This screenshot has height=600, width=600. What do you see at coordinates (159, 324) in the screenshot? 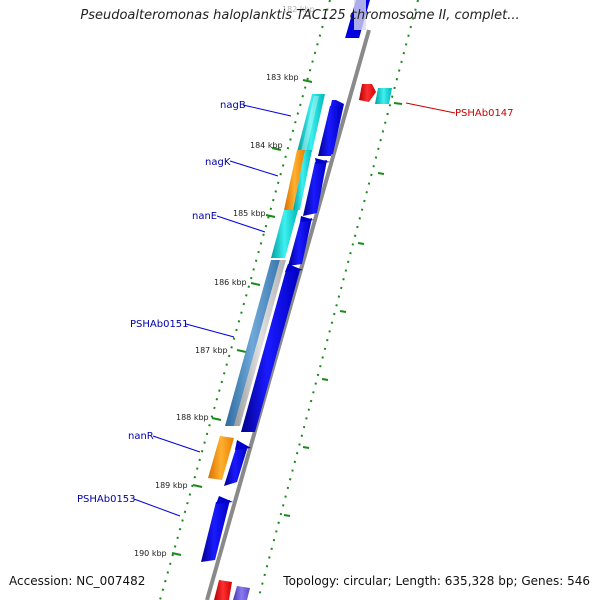
I see `gene-label-PSHAb0151: PSHAb0151` at bounding box center [159, 324].